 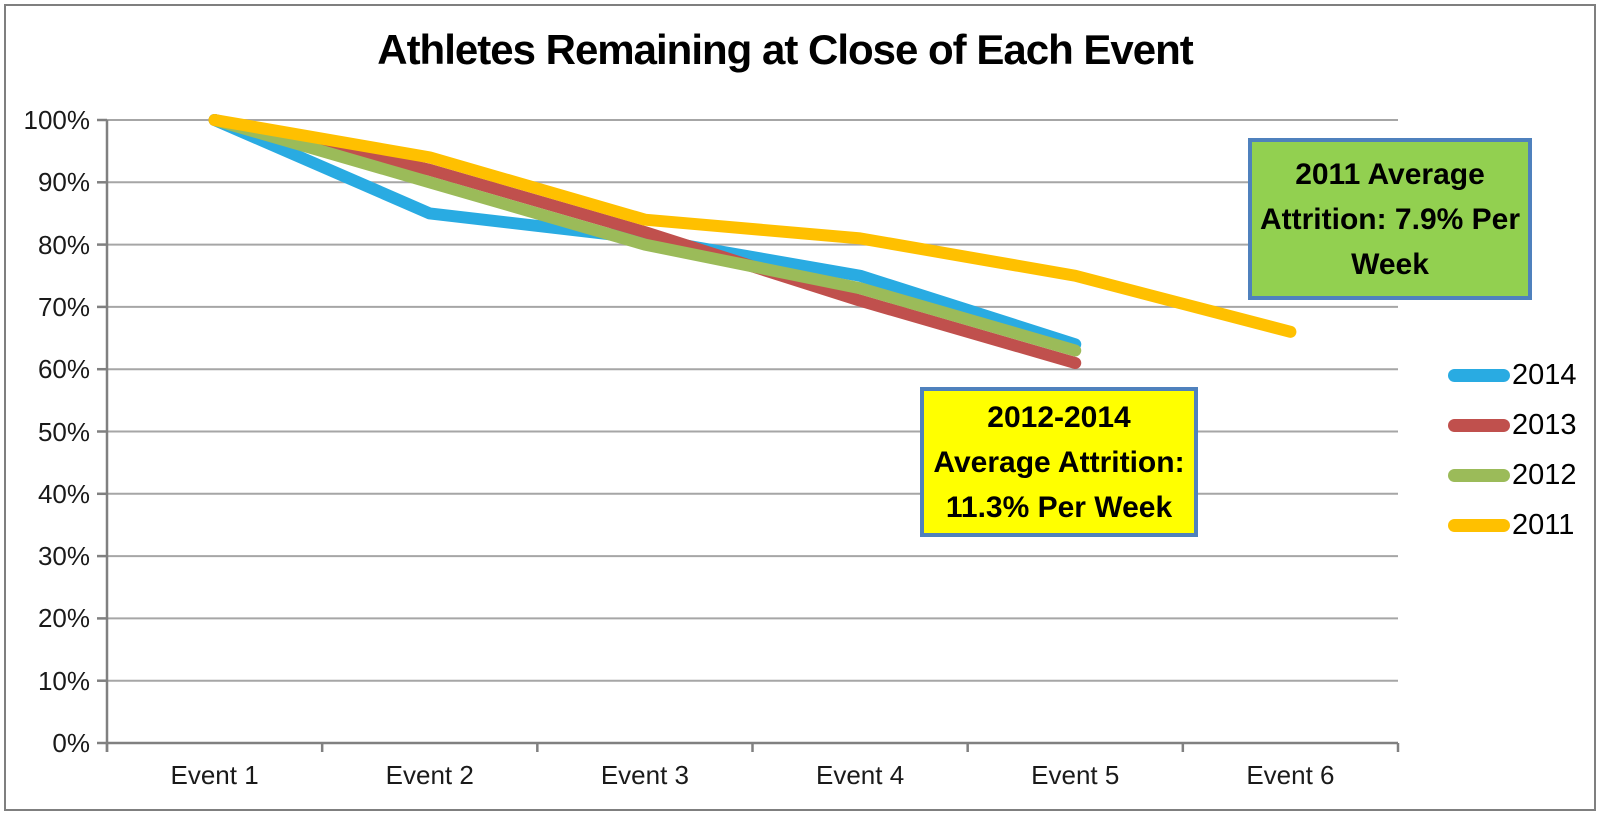 What do you see at coordinates (63, 244) in the screenshot?
I see `y-axis-tick-label: 80%` at bounding box center [63, 244].